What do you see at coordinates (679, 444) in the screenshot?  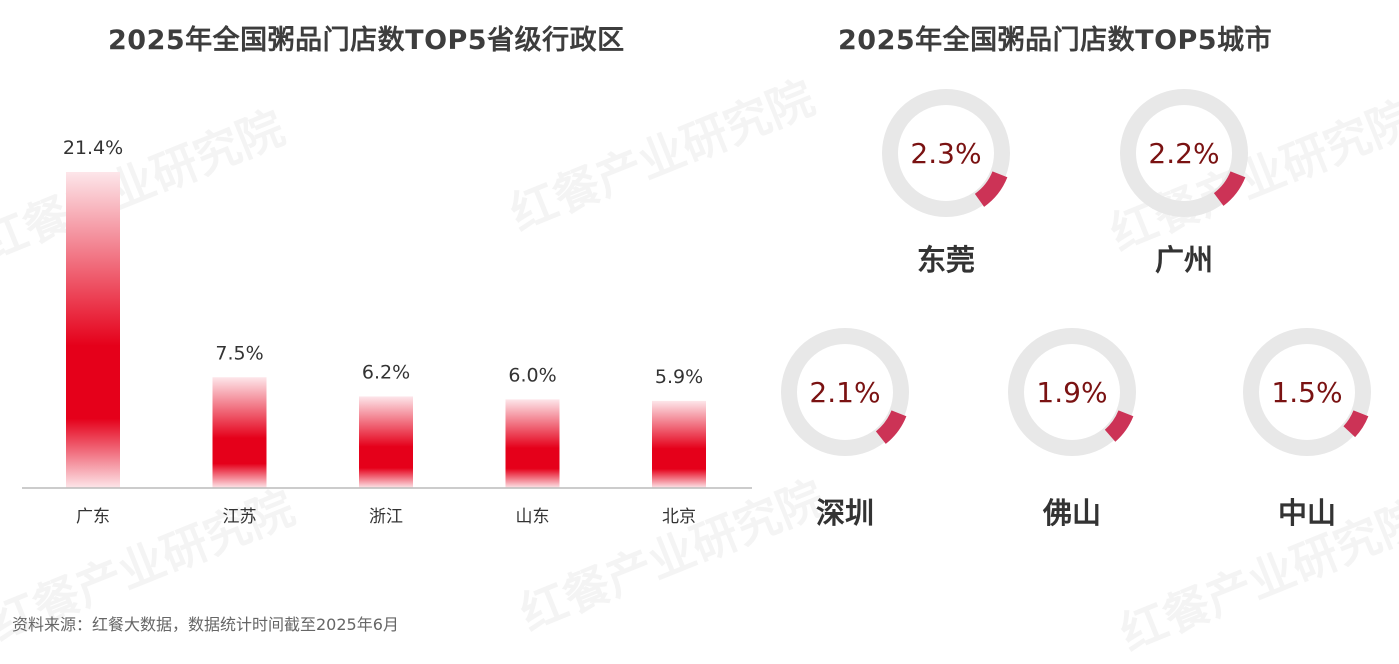 I see `bar-北京` at bounding box center [679, 444].